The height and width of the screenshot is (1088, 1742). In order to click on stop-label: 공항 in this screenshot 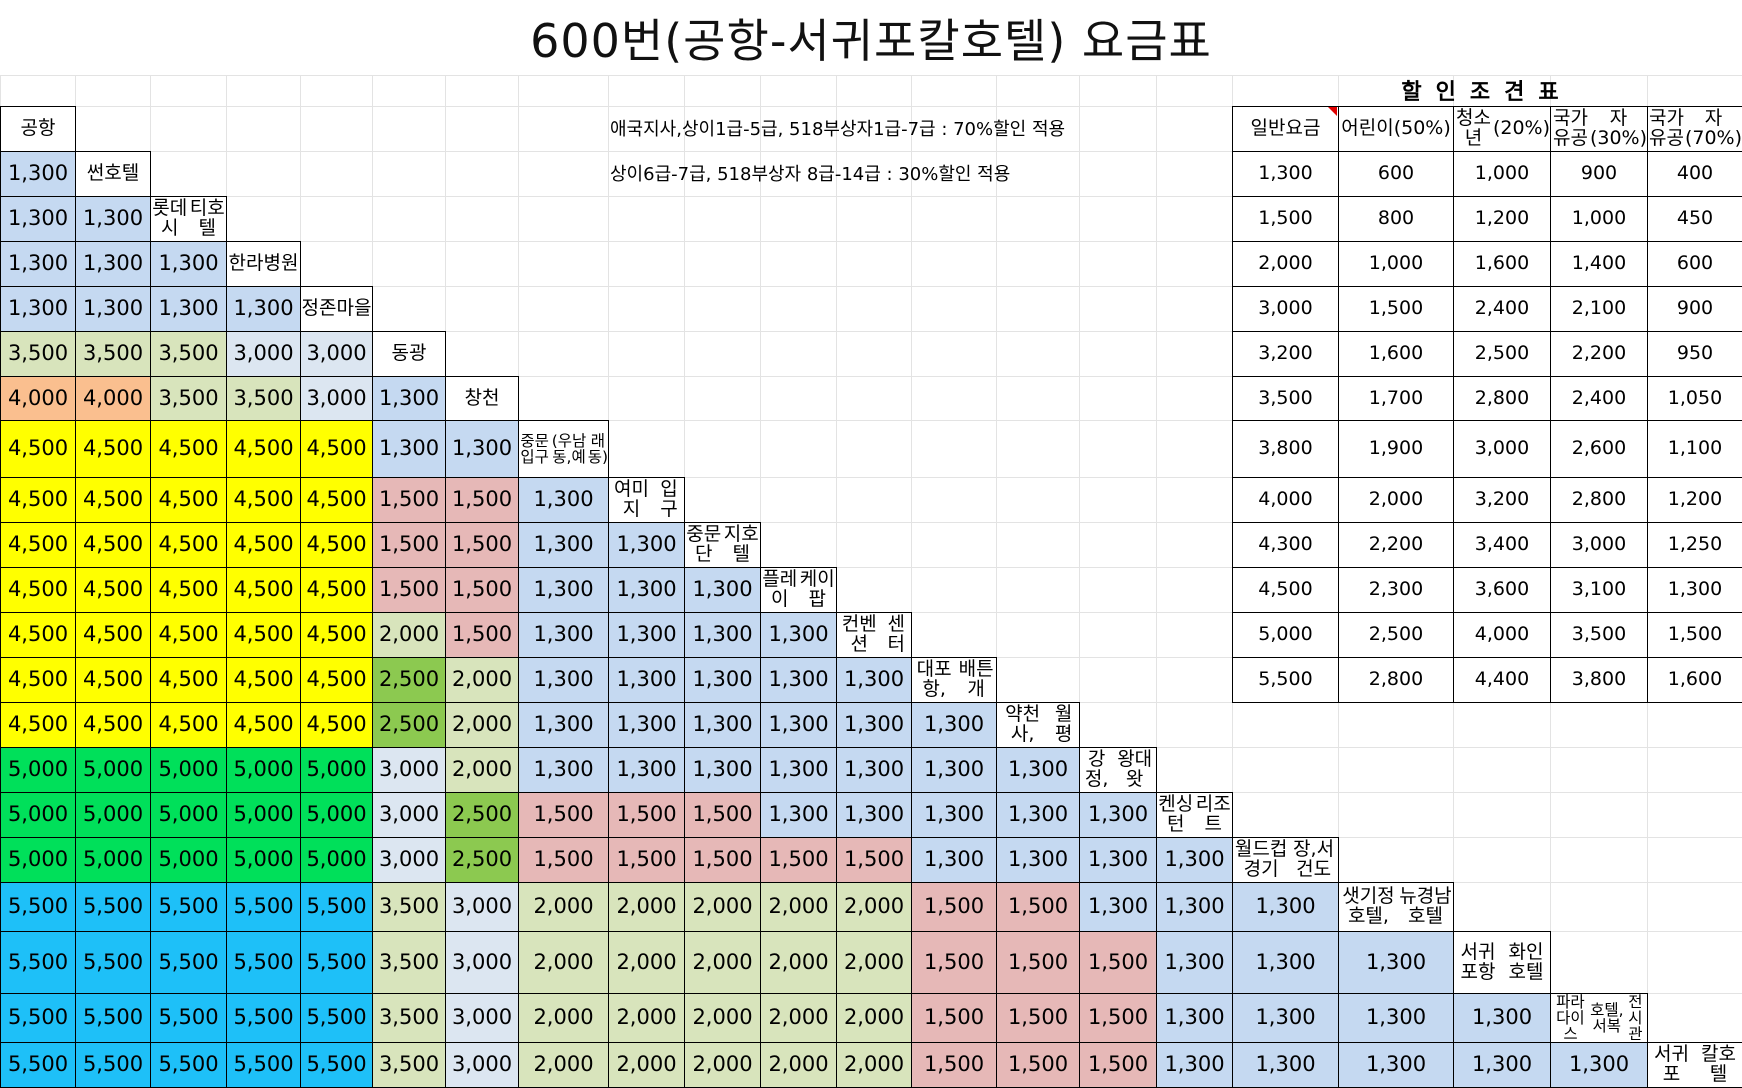, I will do `click(38, 129)`.